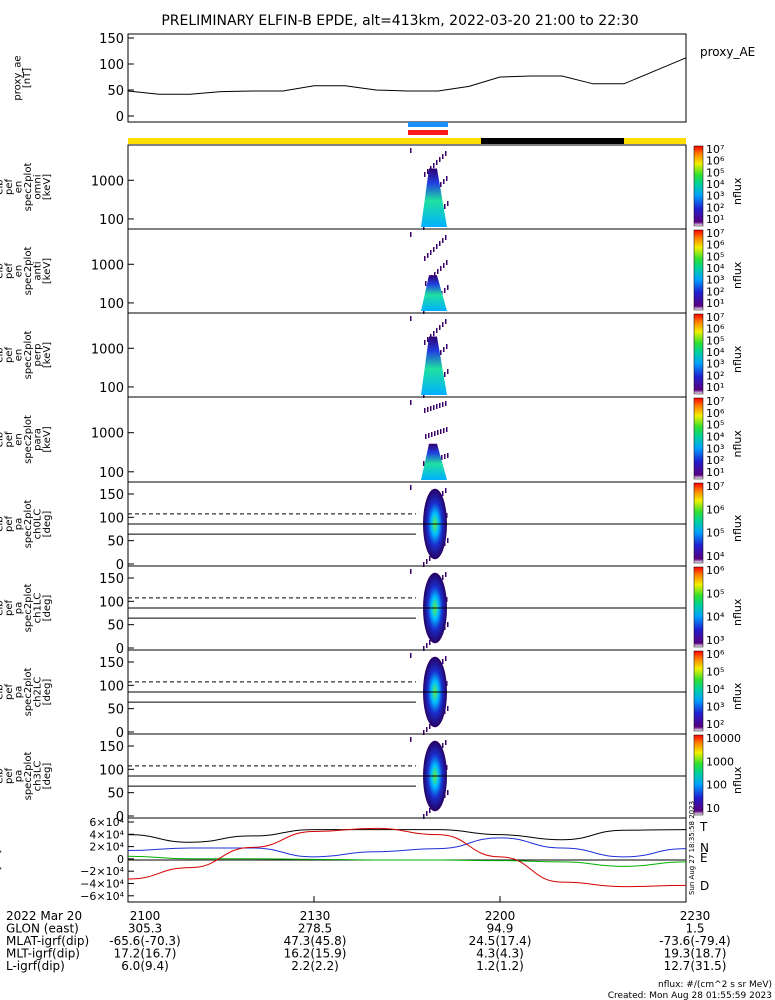 Image resolution: width=775 pixels, height=1000 pixels. Describe the element at coordinates (727, 52) in the screenshot. I see `ae-legend: proxy_AE` at that location.